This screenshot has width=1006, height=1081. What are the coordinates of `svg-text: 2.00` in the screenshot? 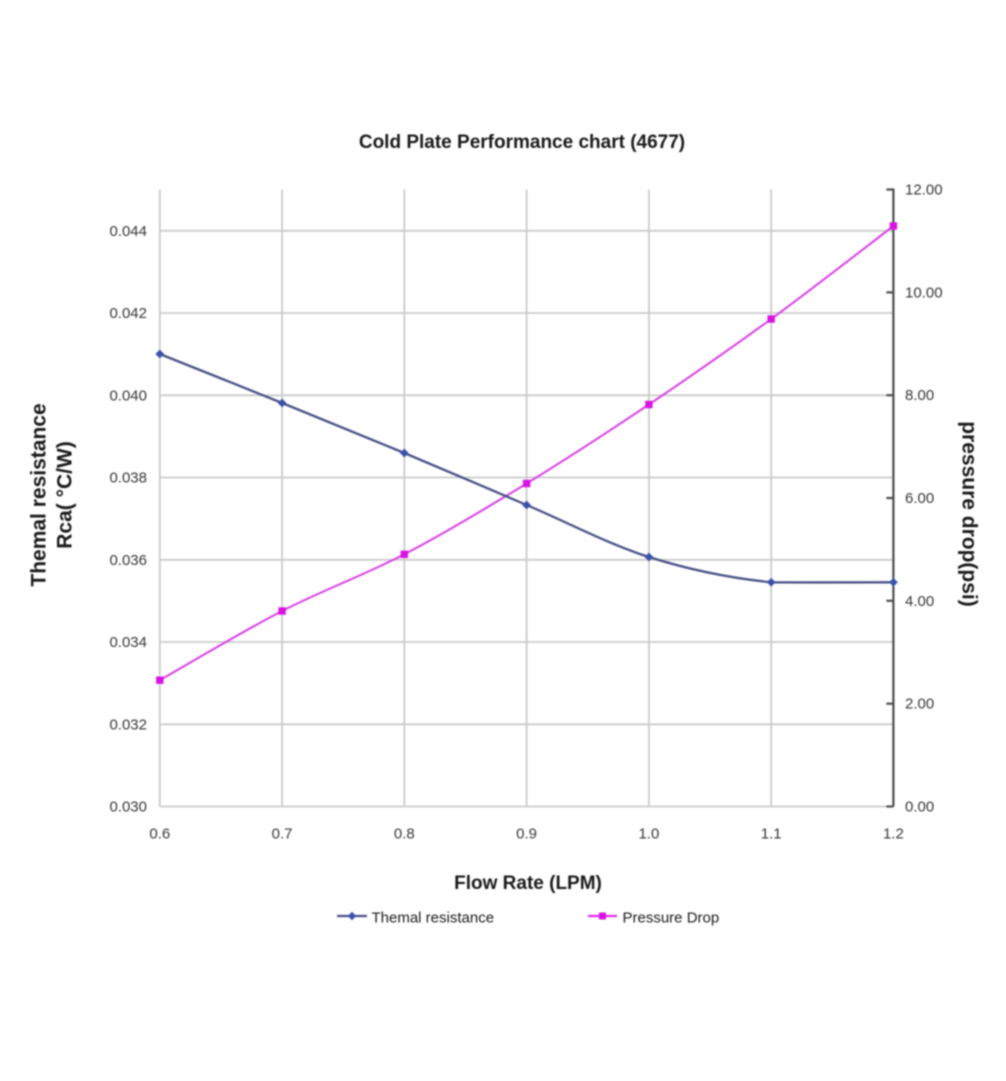 It's located at (919, 704).